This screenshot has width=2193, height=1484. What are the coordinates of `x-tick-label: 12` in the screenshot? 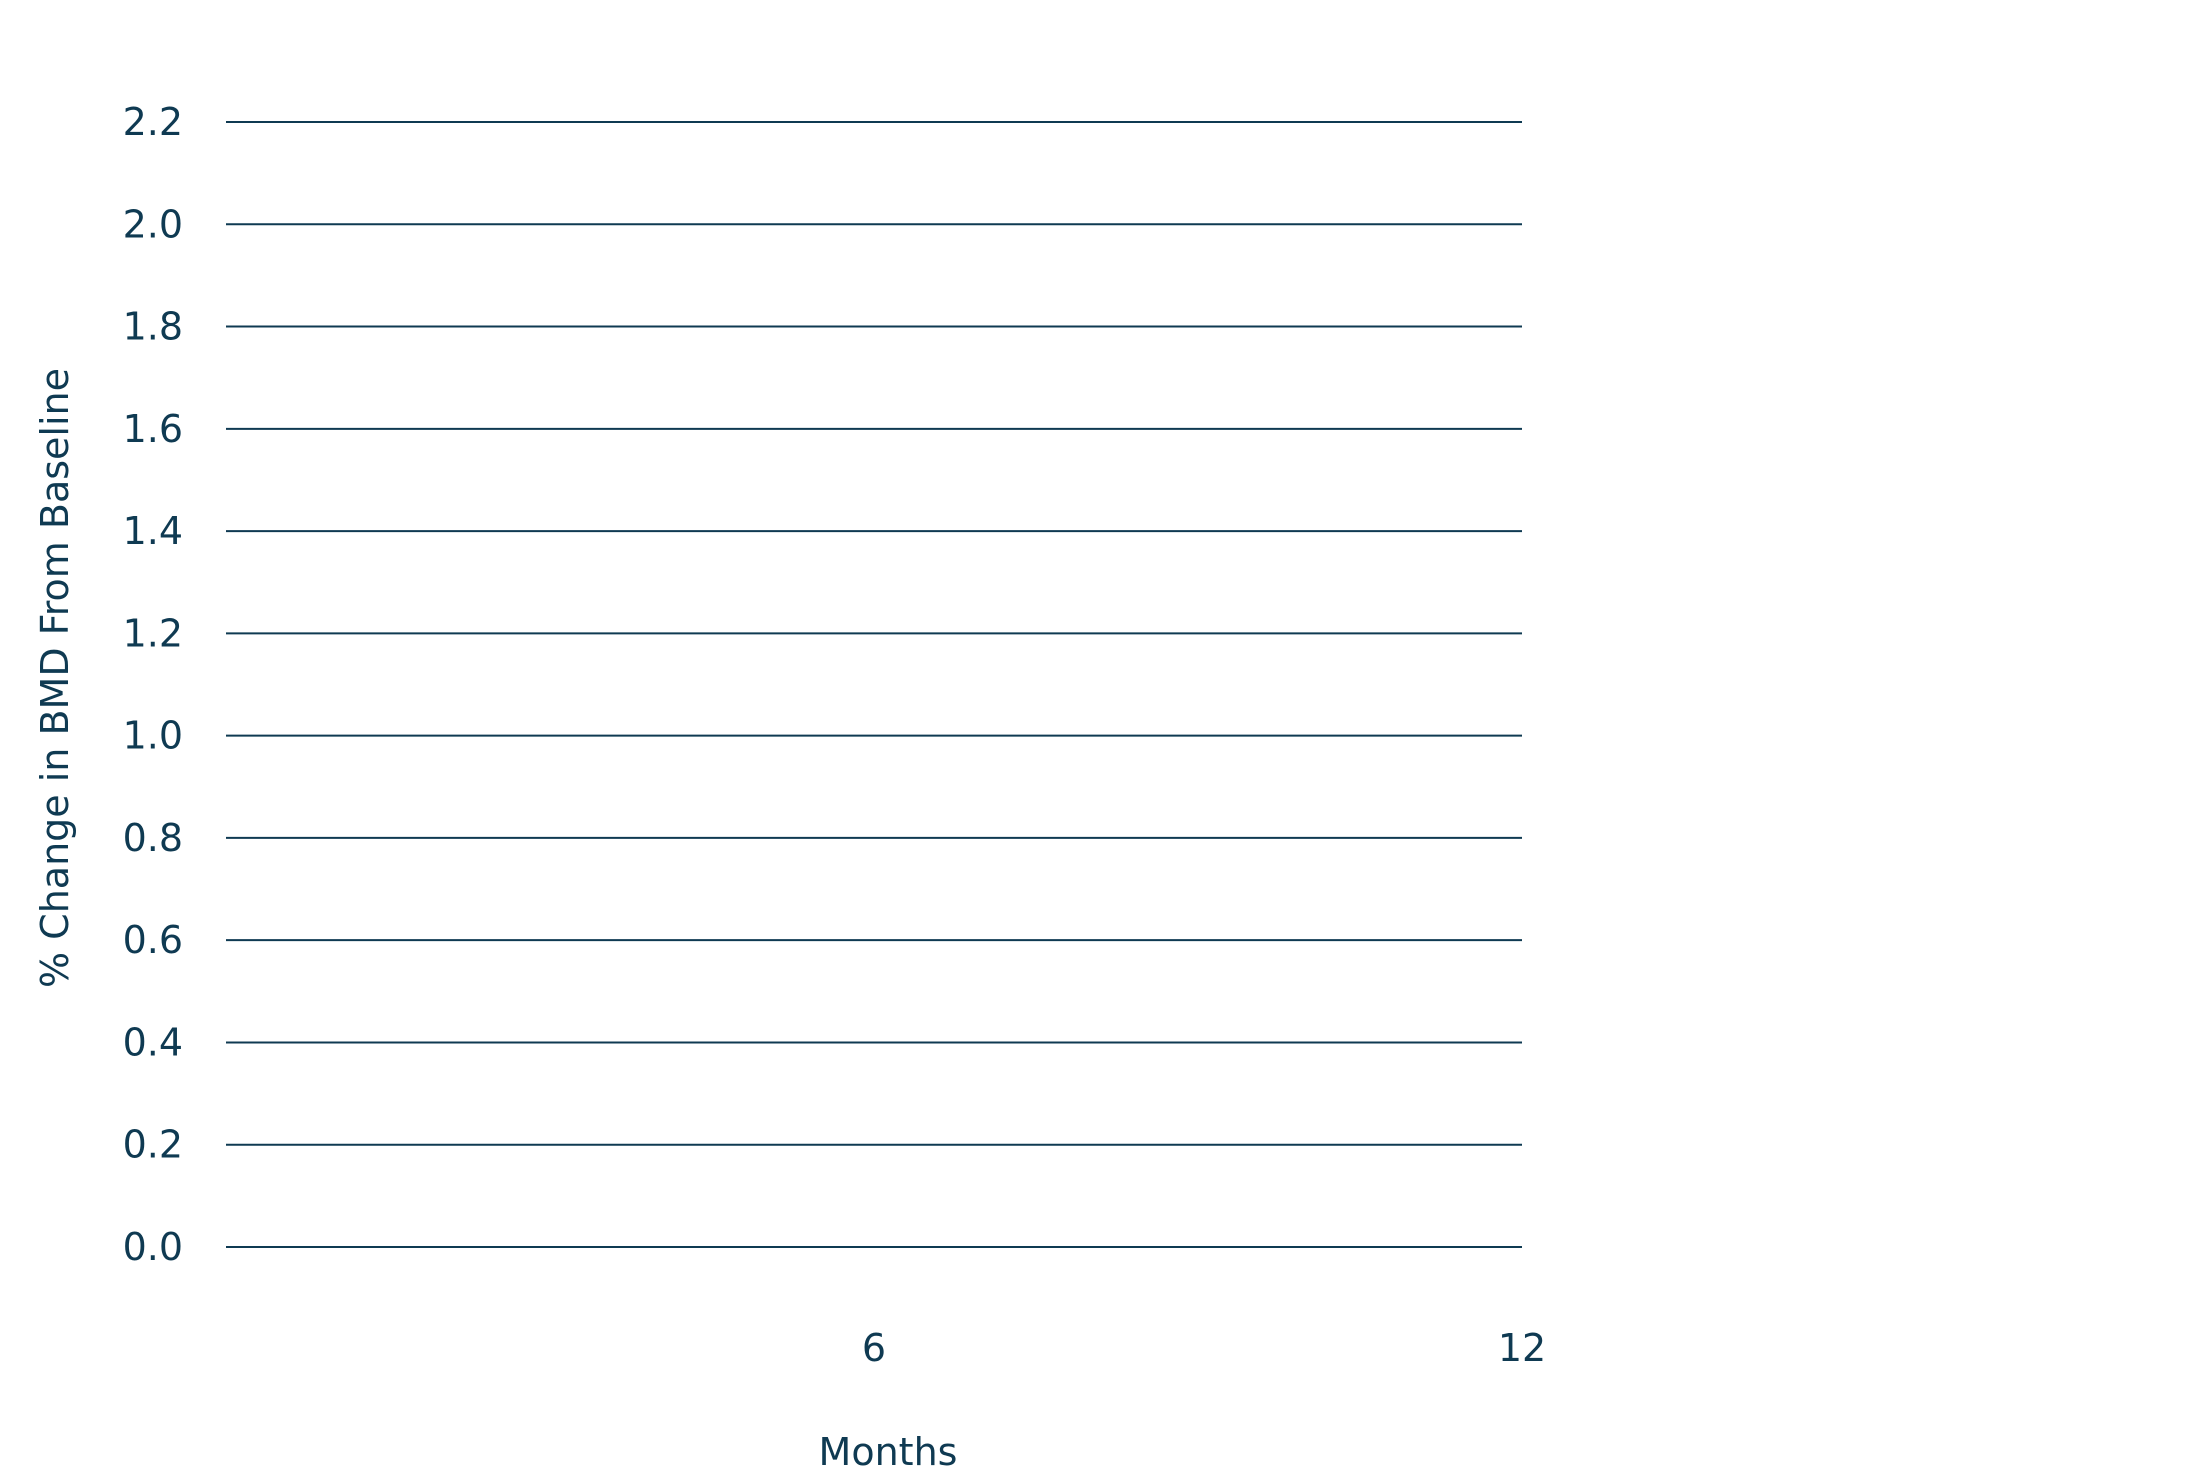 It's located at (1522, 1348).